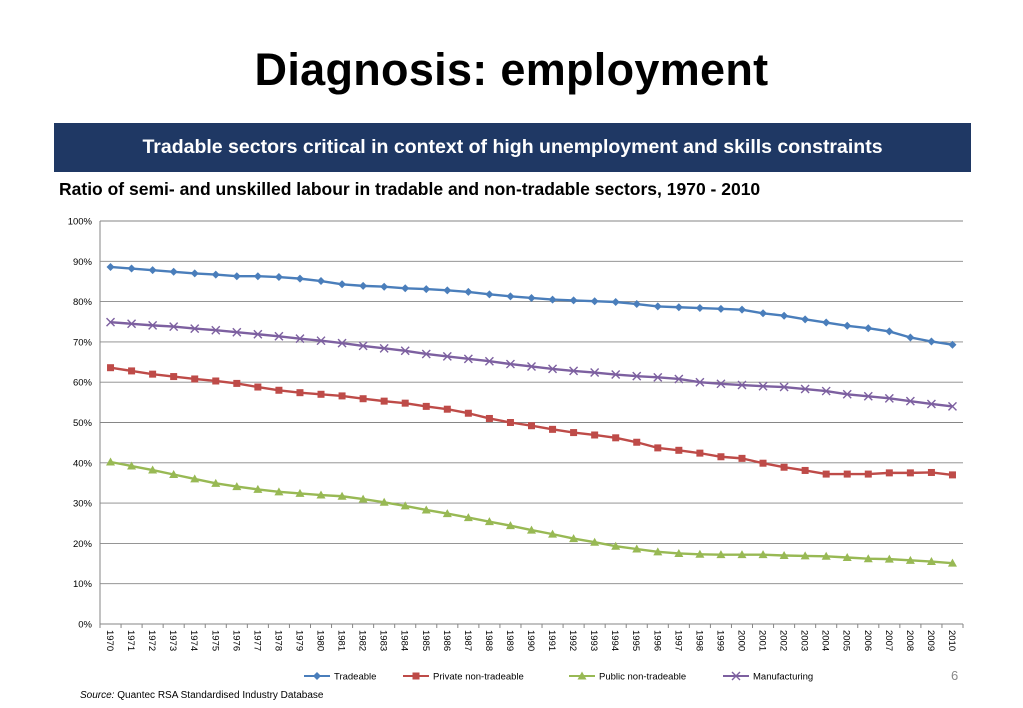  What do you see at coordinates (509, 640) in the screenshot?
I see `x-tick-label: 1989` at bounding box center [509, 640].